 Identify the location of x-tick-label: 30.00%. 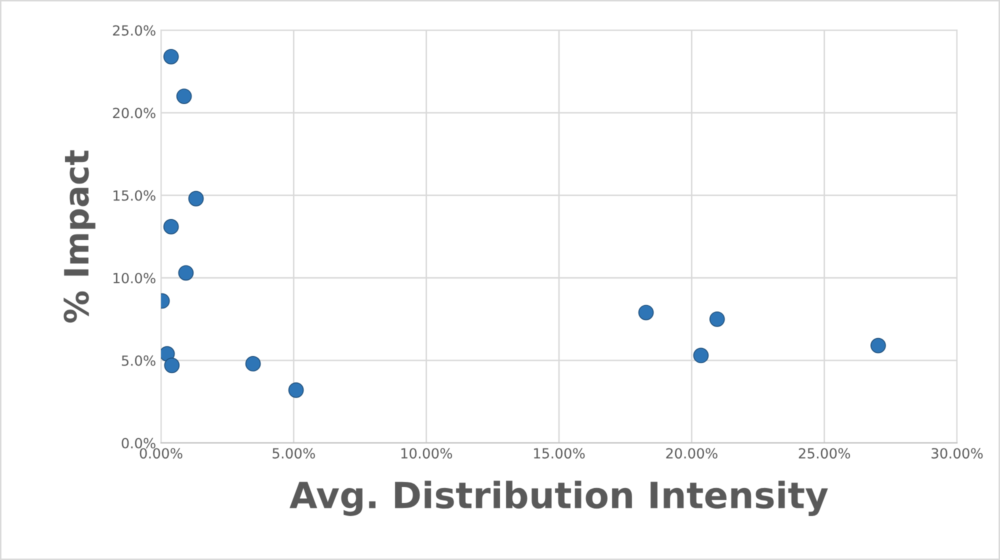
(957, 453).